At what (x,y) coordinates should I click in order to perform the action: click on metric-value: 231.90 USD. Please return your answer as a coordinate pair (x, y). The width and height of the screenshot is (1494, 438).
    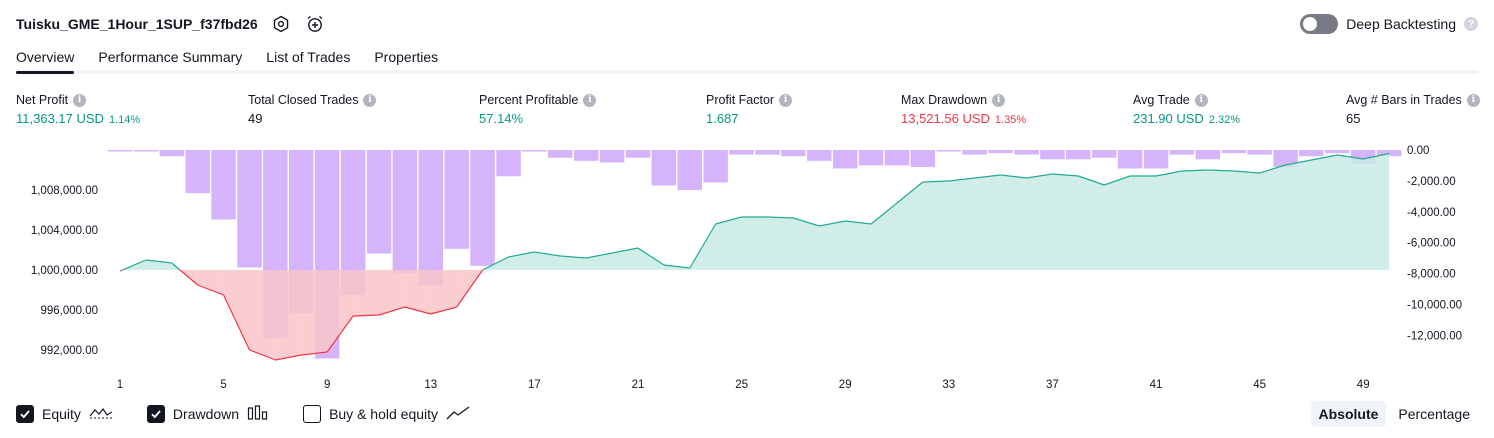
    Looking at the image, I should click on (1168, 118).